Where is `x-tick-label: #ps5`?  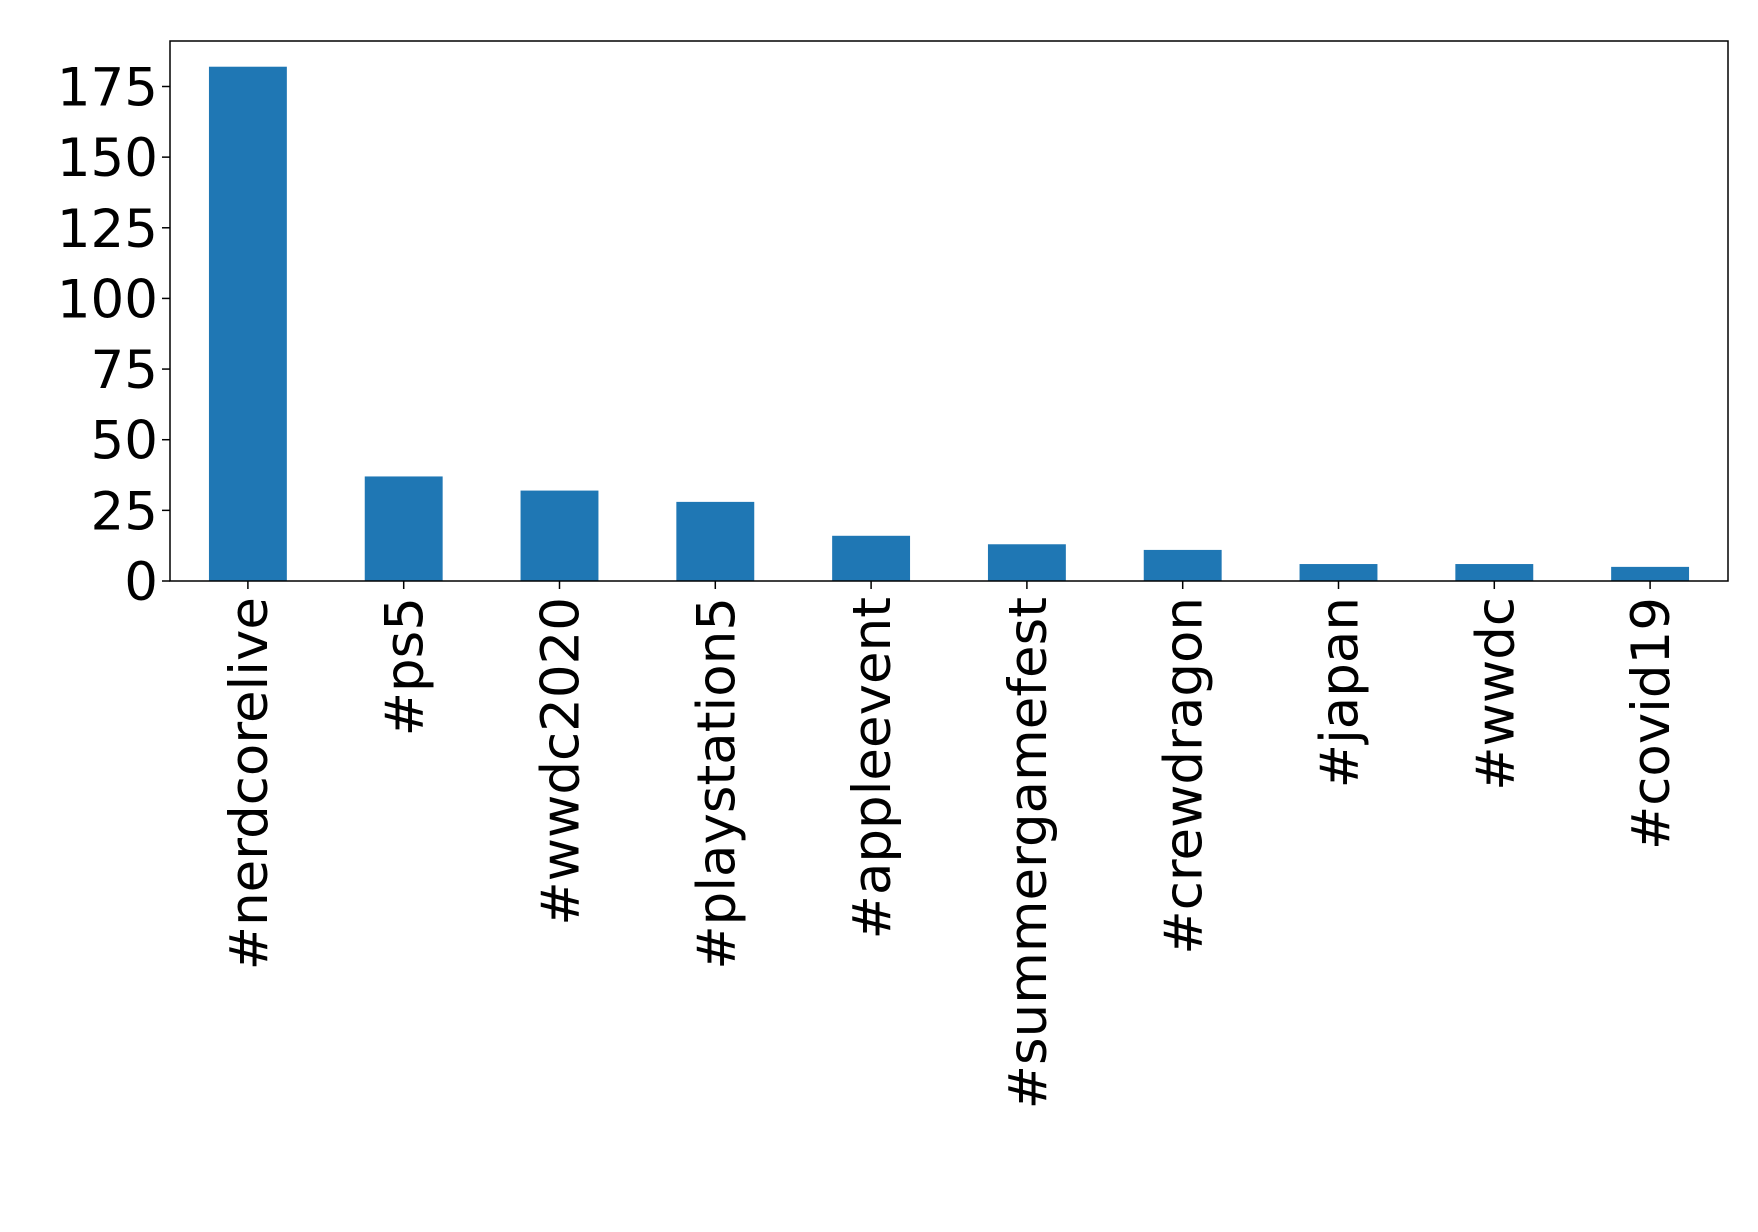 x-tick-label: #ps5 is located at coordinates (405, 666).